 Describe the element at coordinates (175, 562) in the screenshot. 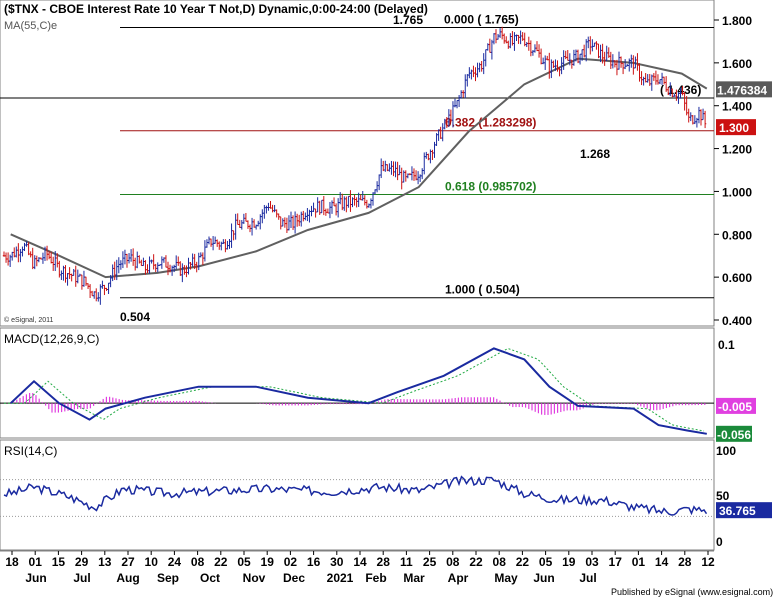

I see `time-tick-label: 24` at that location.